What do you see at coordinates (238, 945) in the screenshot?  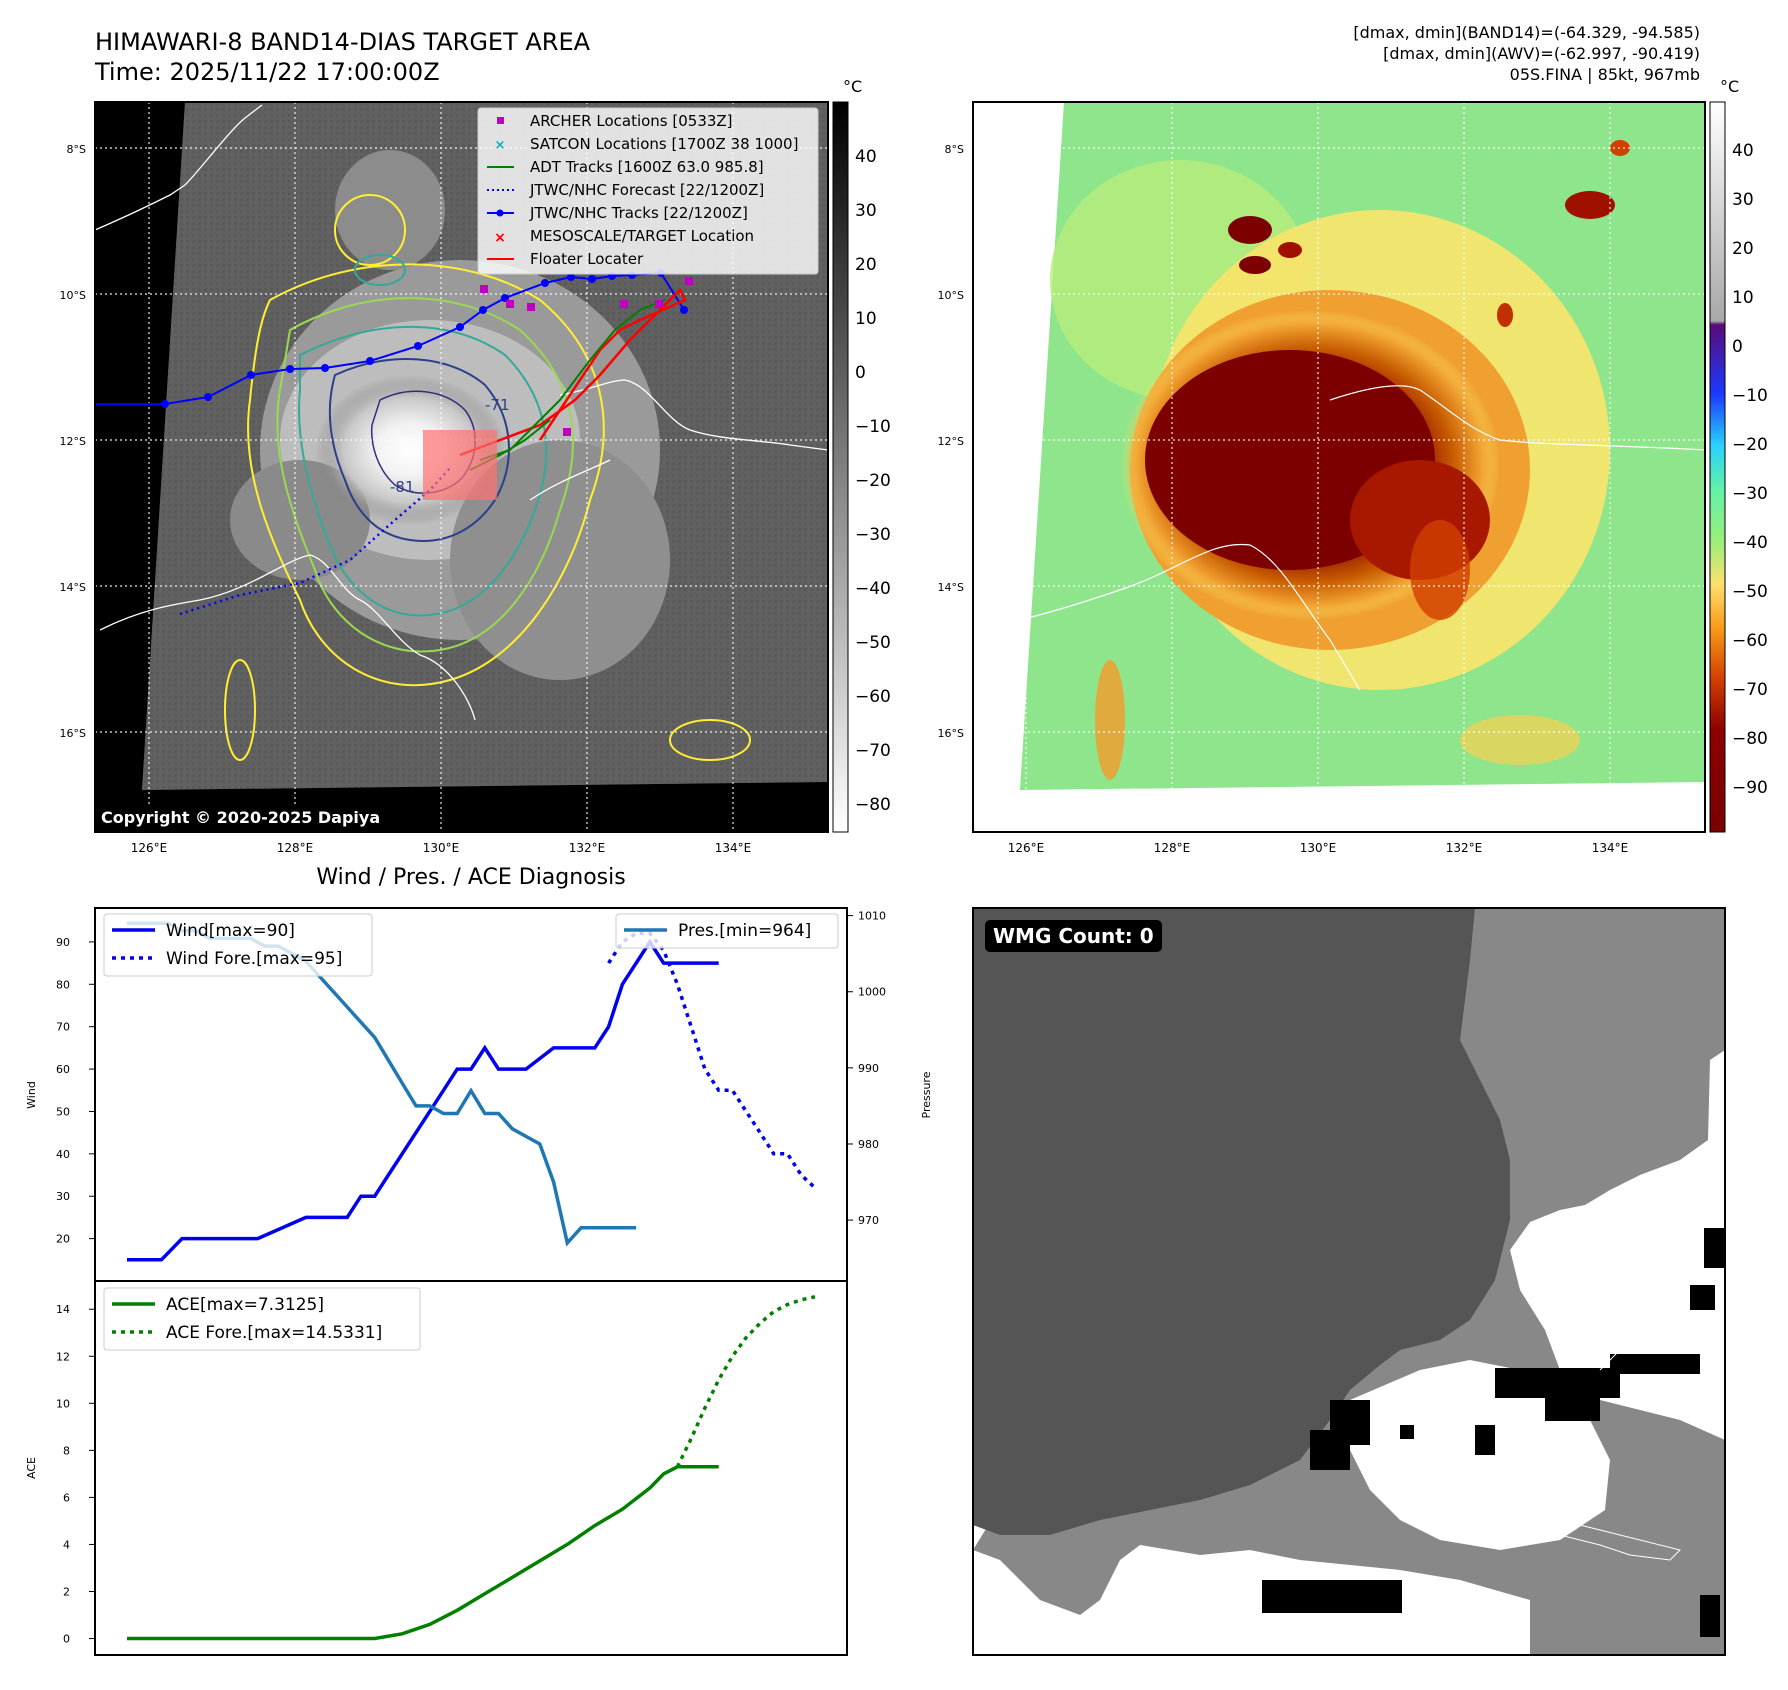 I see `wind-legend: Wind[max=90] Wind Fore.[max=95]` at bounding box center [238, 945].